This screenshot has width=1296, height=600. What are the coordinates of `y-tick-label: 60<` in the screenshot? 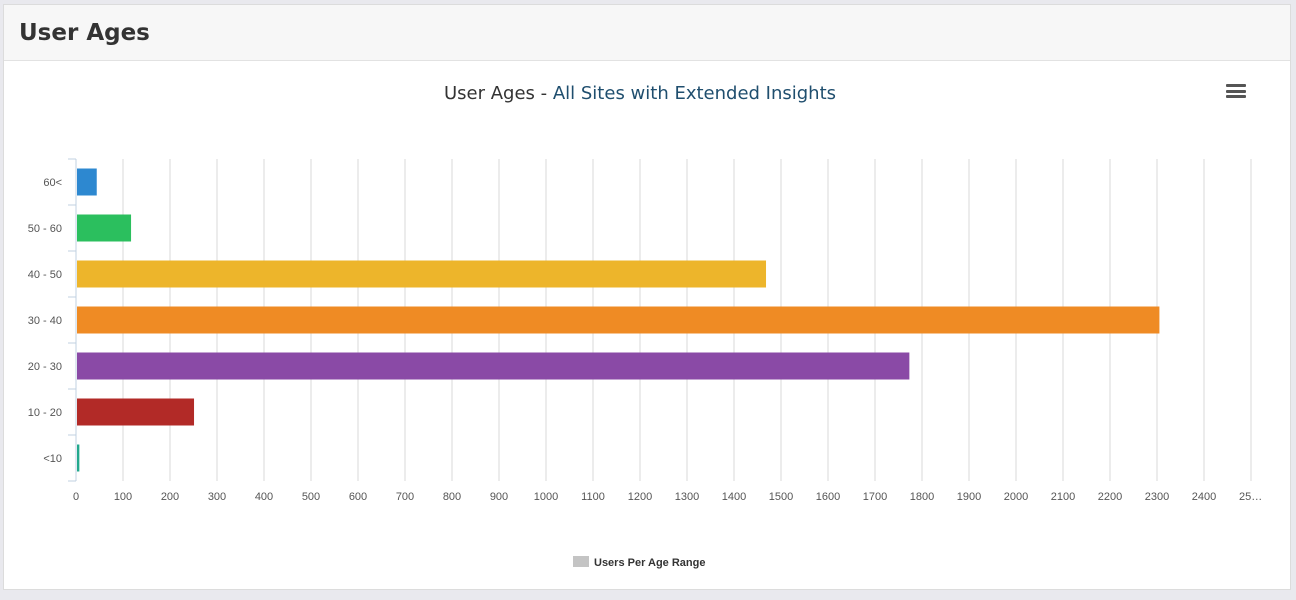 It's located at (52, 183).